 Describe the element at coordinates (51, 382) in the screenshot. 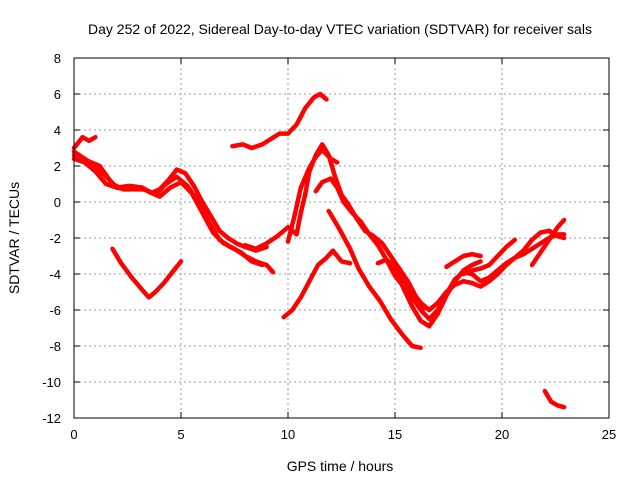

I see `y-tick-label: -10` at that location.